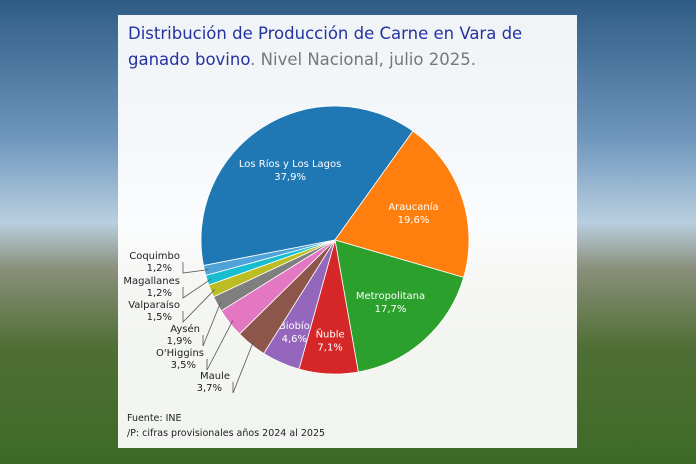  What do you see at coordinates (414, 220) in the screenshot?
I see `value-label: 19,6%` at bounding box center [414, 220].